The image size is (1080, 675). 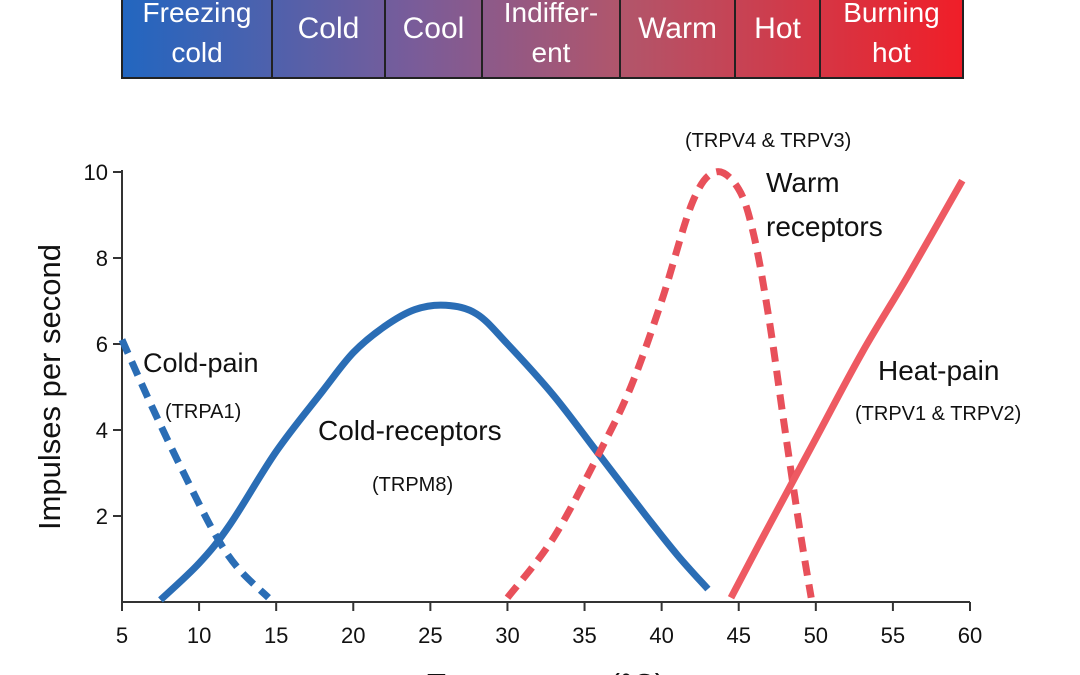 What do you see at coordinates (546, 671) in the screenshot?
I see `x-axis-title: Temperature (°C)` at bounding box center [546, 671].